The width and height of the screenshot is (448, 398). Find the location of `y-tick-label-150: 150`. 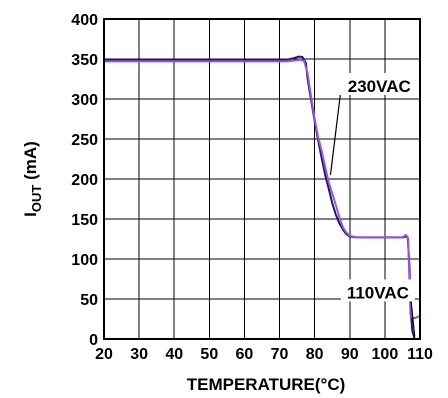

y-tick-label-150: 150 is located at coordinates (84, 220).